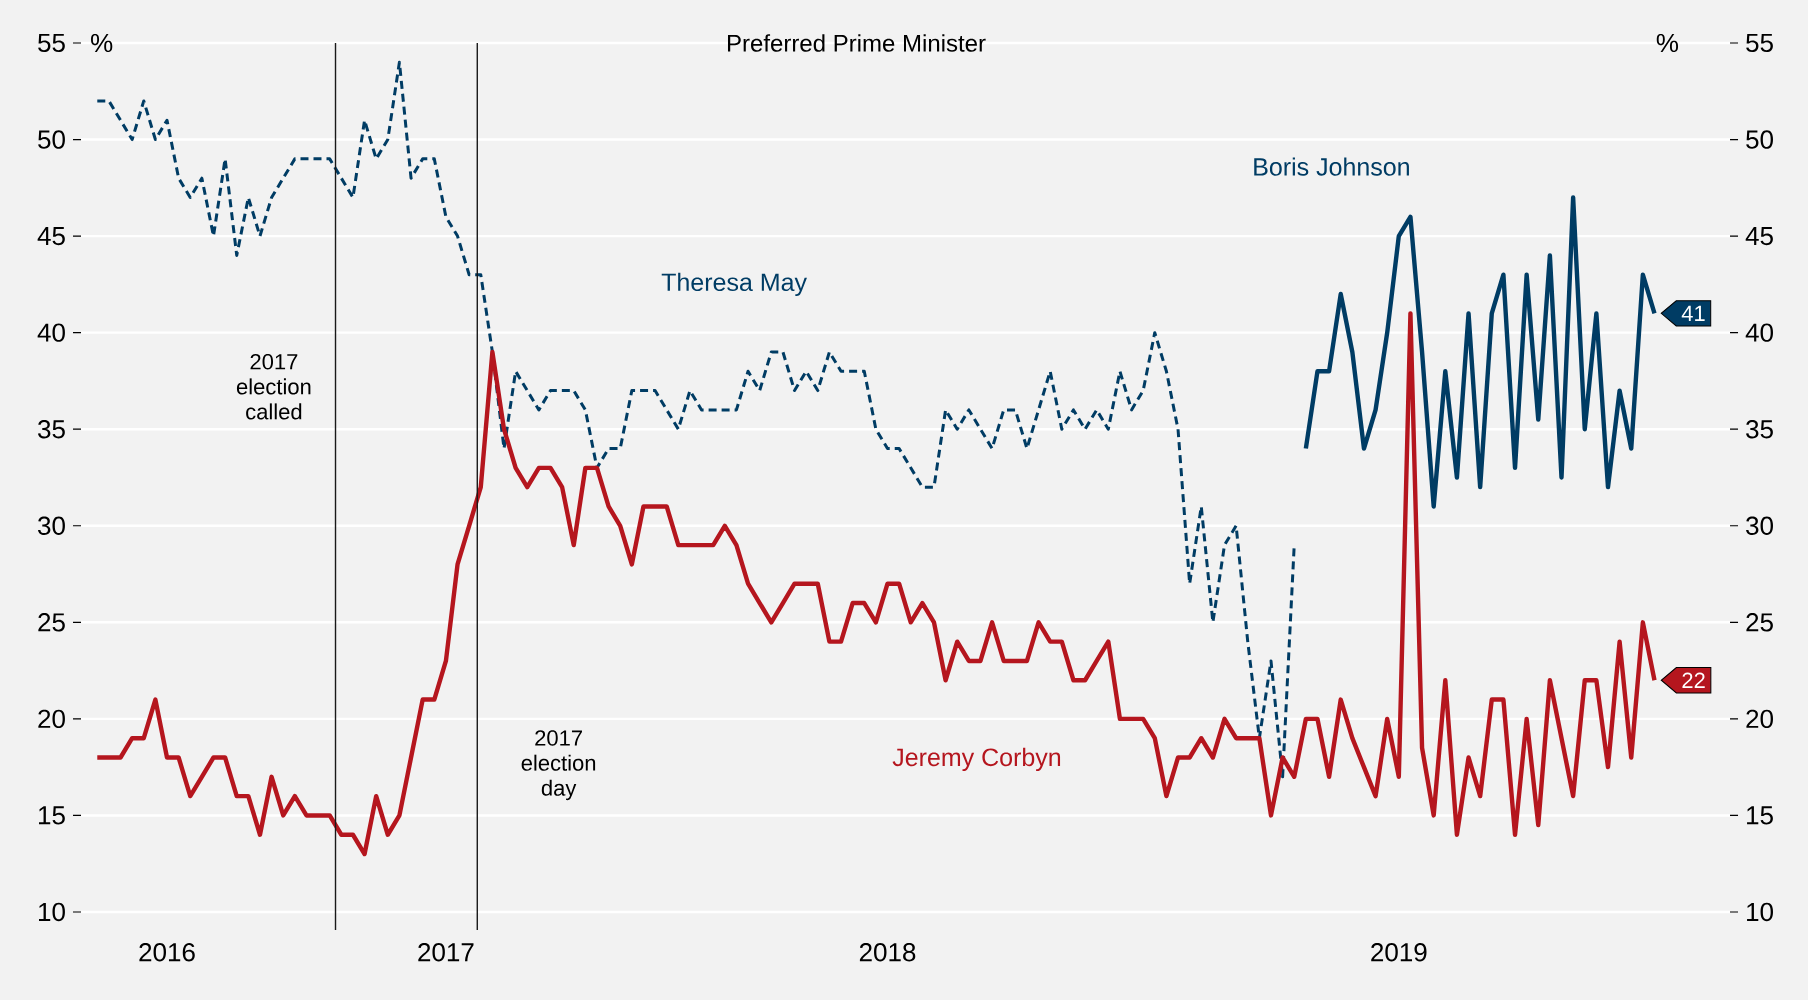 This screenshot has width=1808, height=1000. What do you see at coordinates (51, 719) in the screenshot?
I see `y-tick-label: 20` at bounding box center [51, 719].